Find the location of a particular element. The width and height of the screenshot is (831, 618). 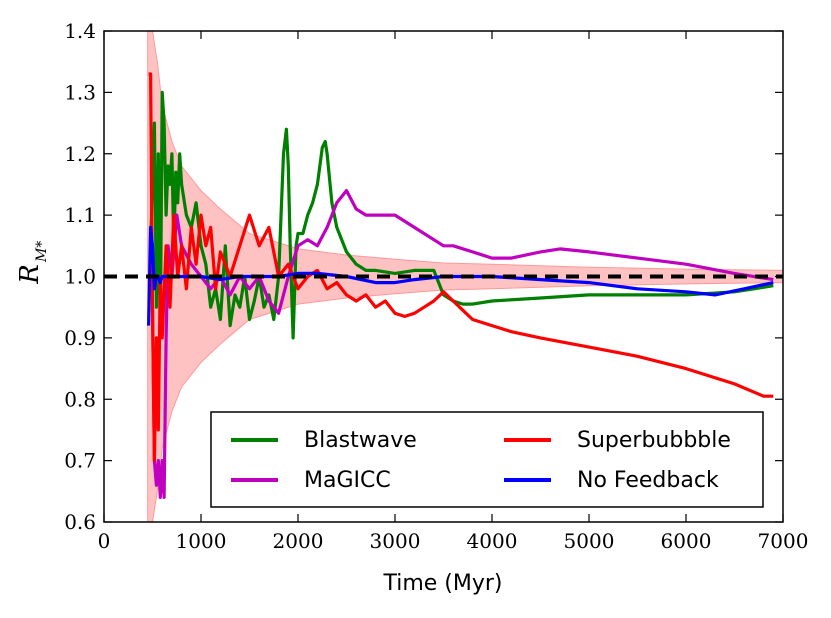

legend-label-superbubbble: Superbubbble is located at coordinates (654, 440).